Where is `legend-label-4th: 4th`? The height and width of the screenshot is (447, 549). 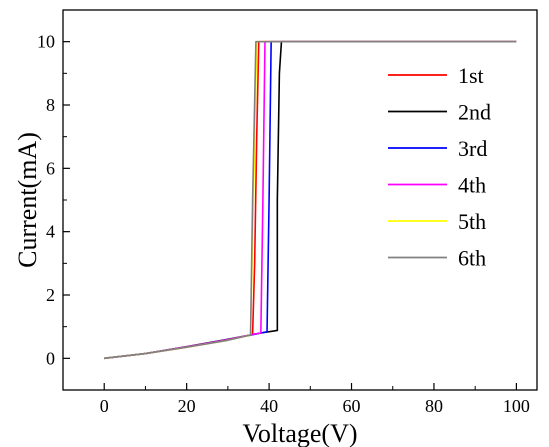
legend-label-4th: 4th is located at coordinates (472, 185).